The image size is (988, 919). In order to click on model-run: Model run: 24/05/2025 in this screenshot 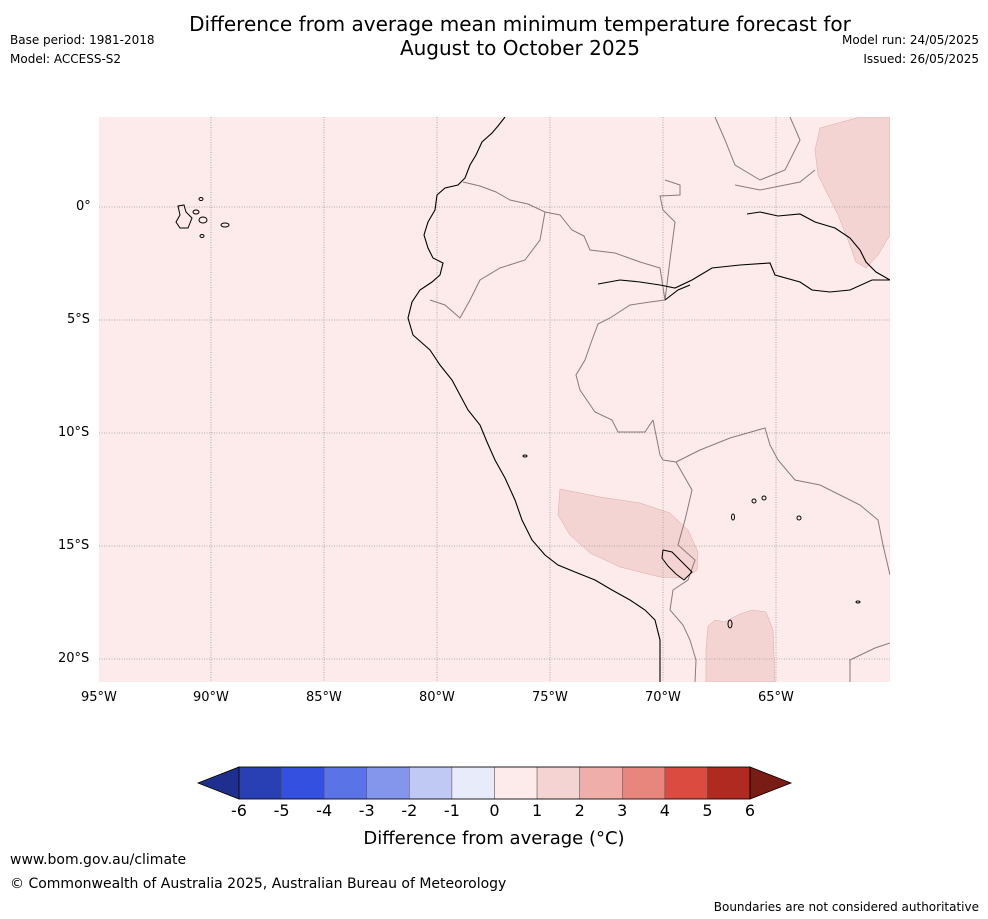, I will do `click(910, 40)`.